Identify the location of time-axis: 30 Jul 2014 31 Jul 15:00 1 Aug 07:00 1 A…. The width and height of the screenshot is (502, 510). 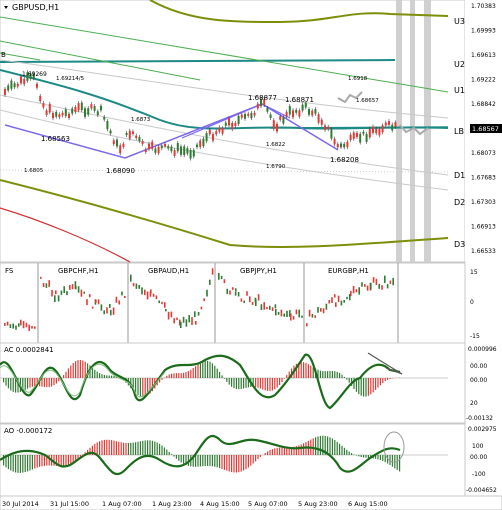
(251, 502).